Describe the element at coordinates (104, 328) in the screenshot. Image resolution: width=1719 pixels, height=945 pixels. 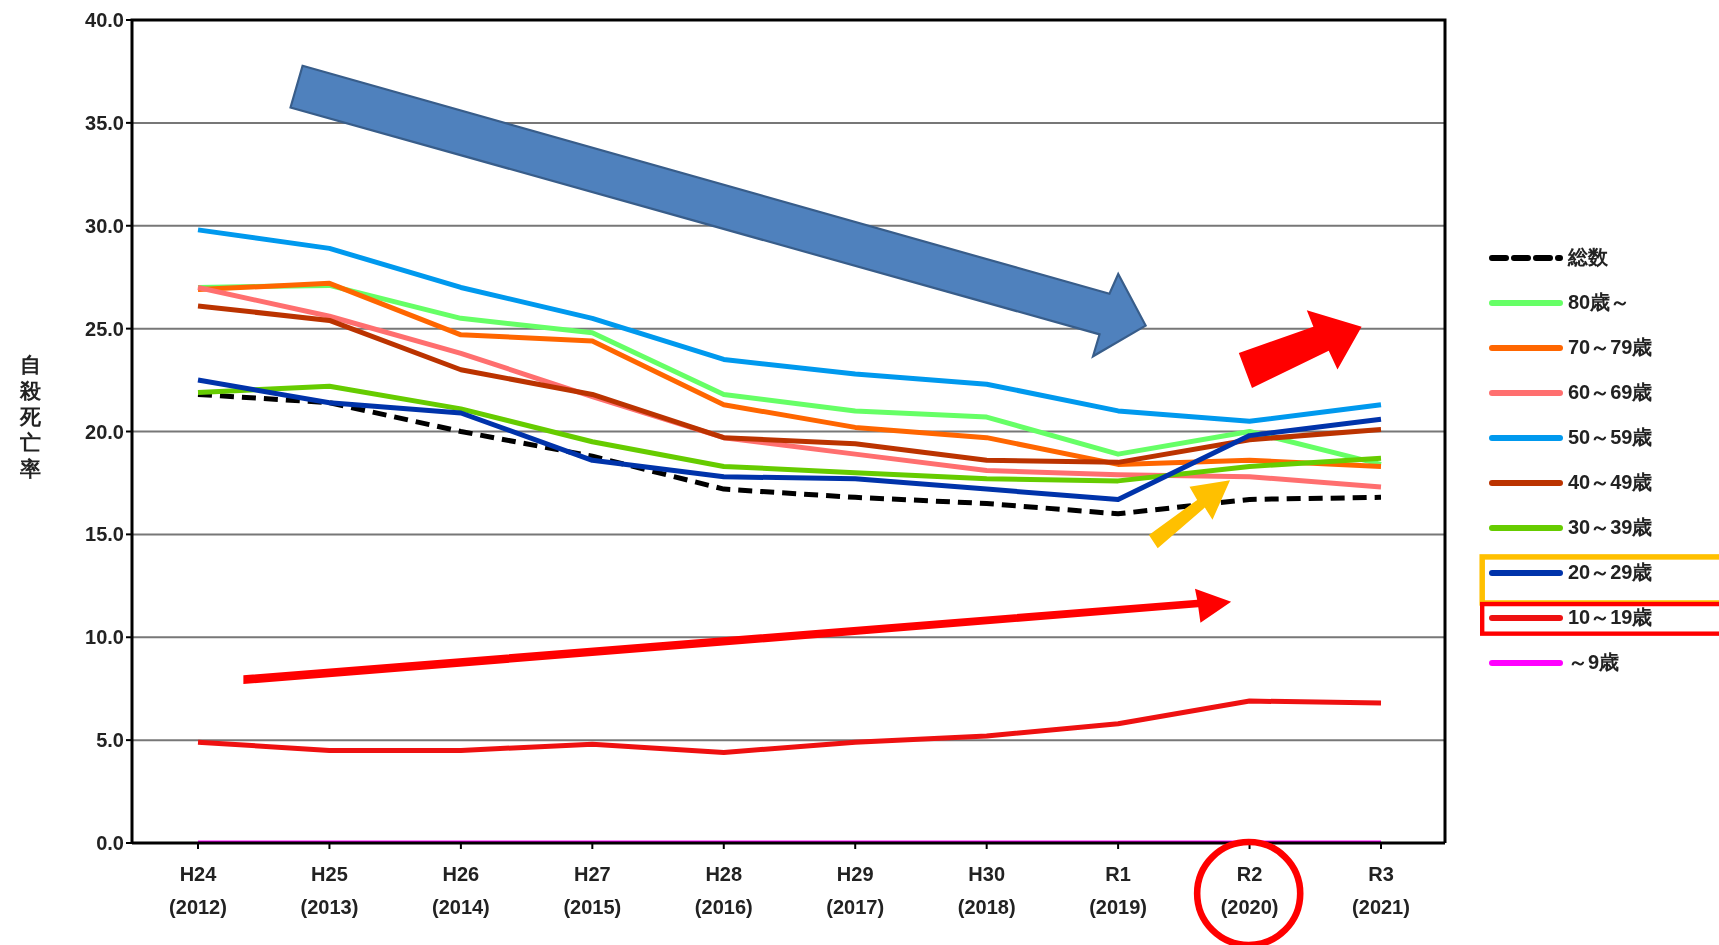
I see `y-tick-label: 25.0` at that location.